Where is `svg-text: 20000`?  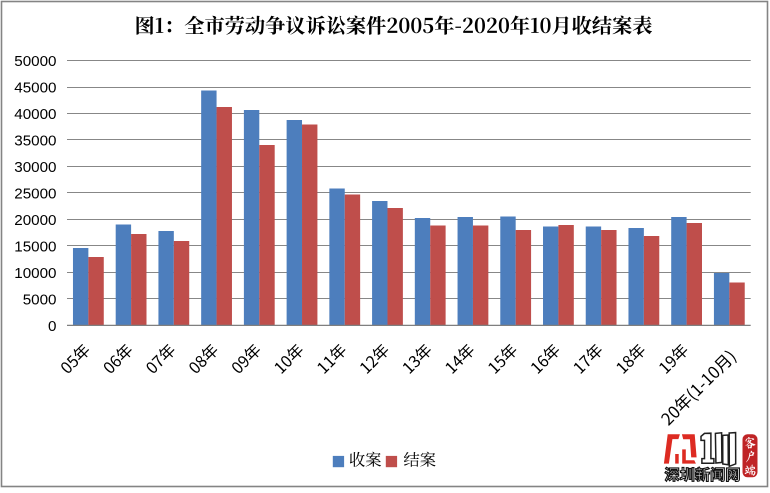 svg-text: 20000 is located at coordinates (35, 220).